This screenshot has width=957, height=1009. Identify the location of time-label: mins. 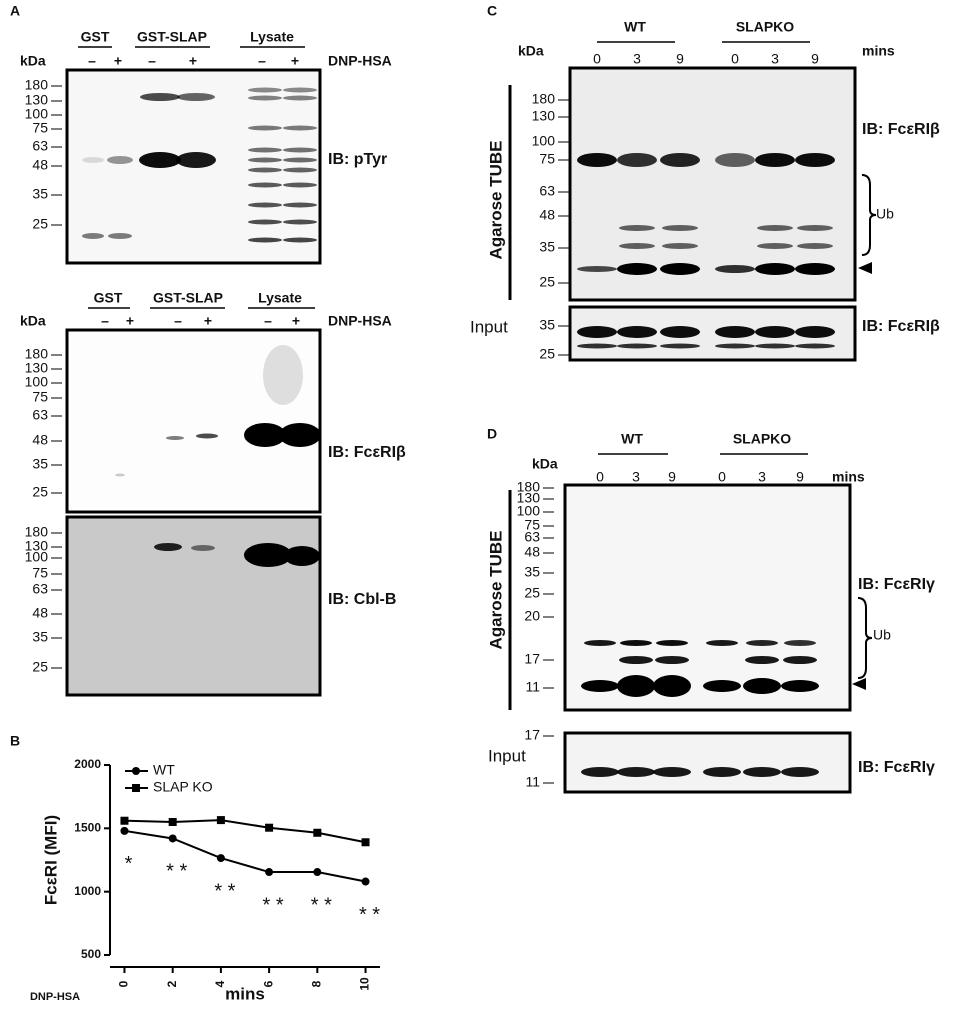
(878, 51).